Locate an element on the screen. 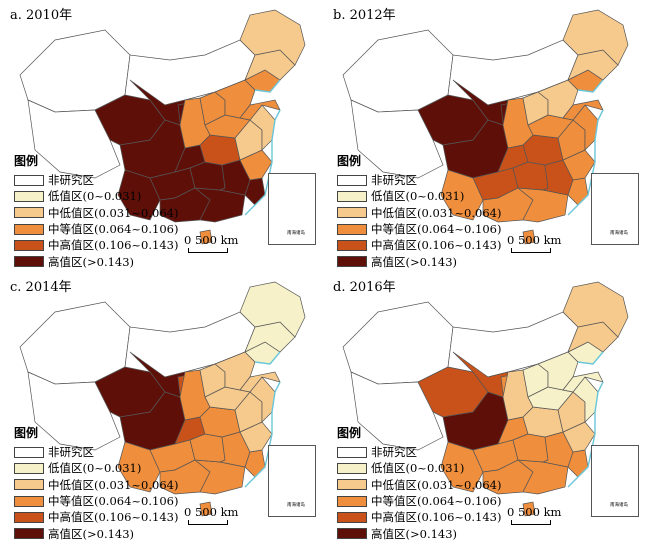 The width and height of the screenshot is (647, 544). panel-title: b. 2012年 is located at coordinates (364, 15).